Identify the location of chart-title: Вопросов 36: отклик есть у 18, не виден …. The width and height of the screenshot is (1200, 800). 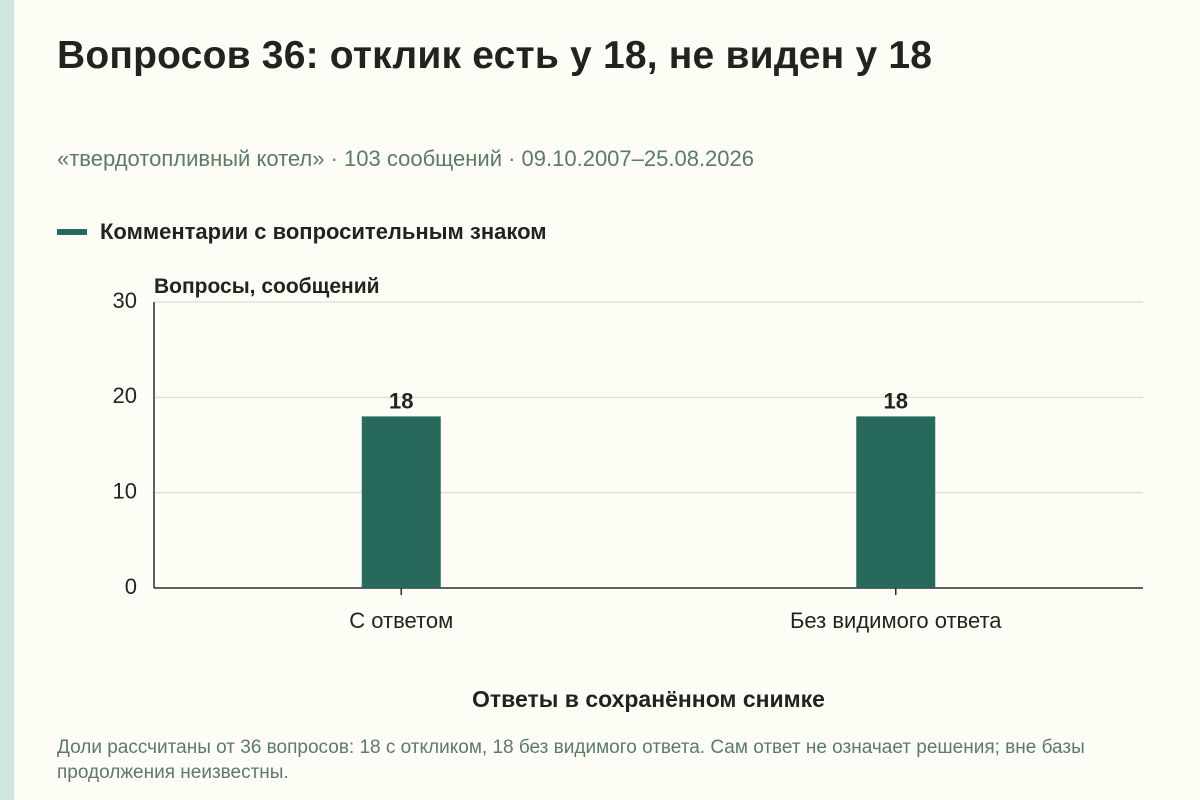
(495, 55).